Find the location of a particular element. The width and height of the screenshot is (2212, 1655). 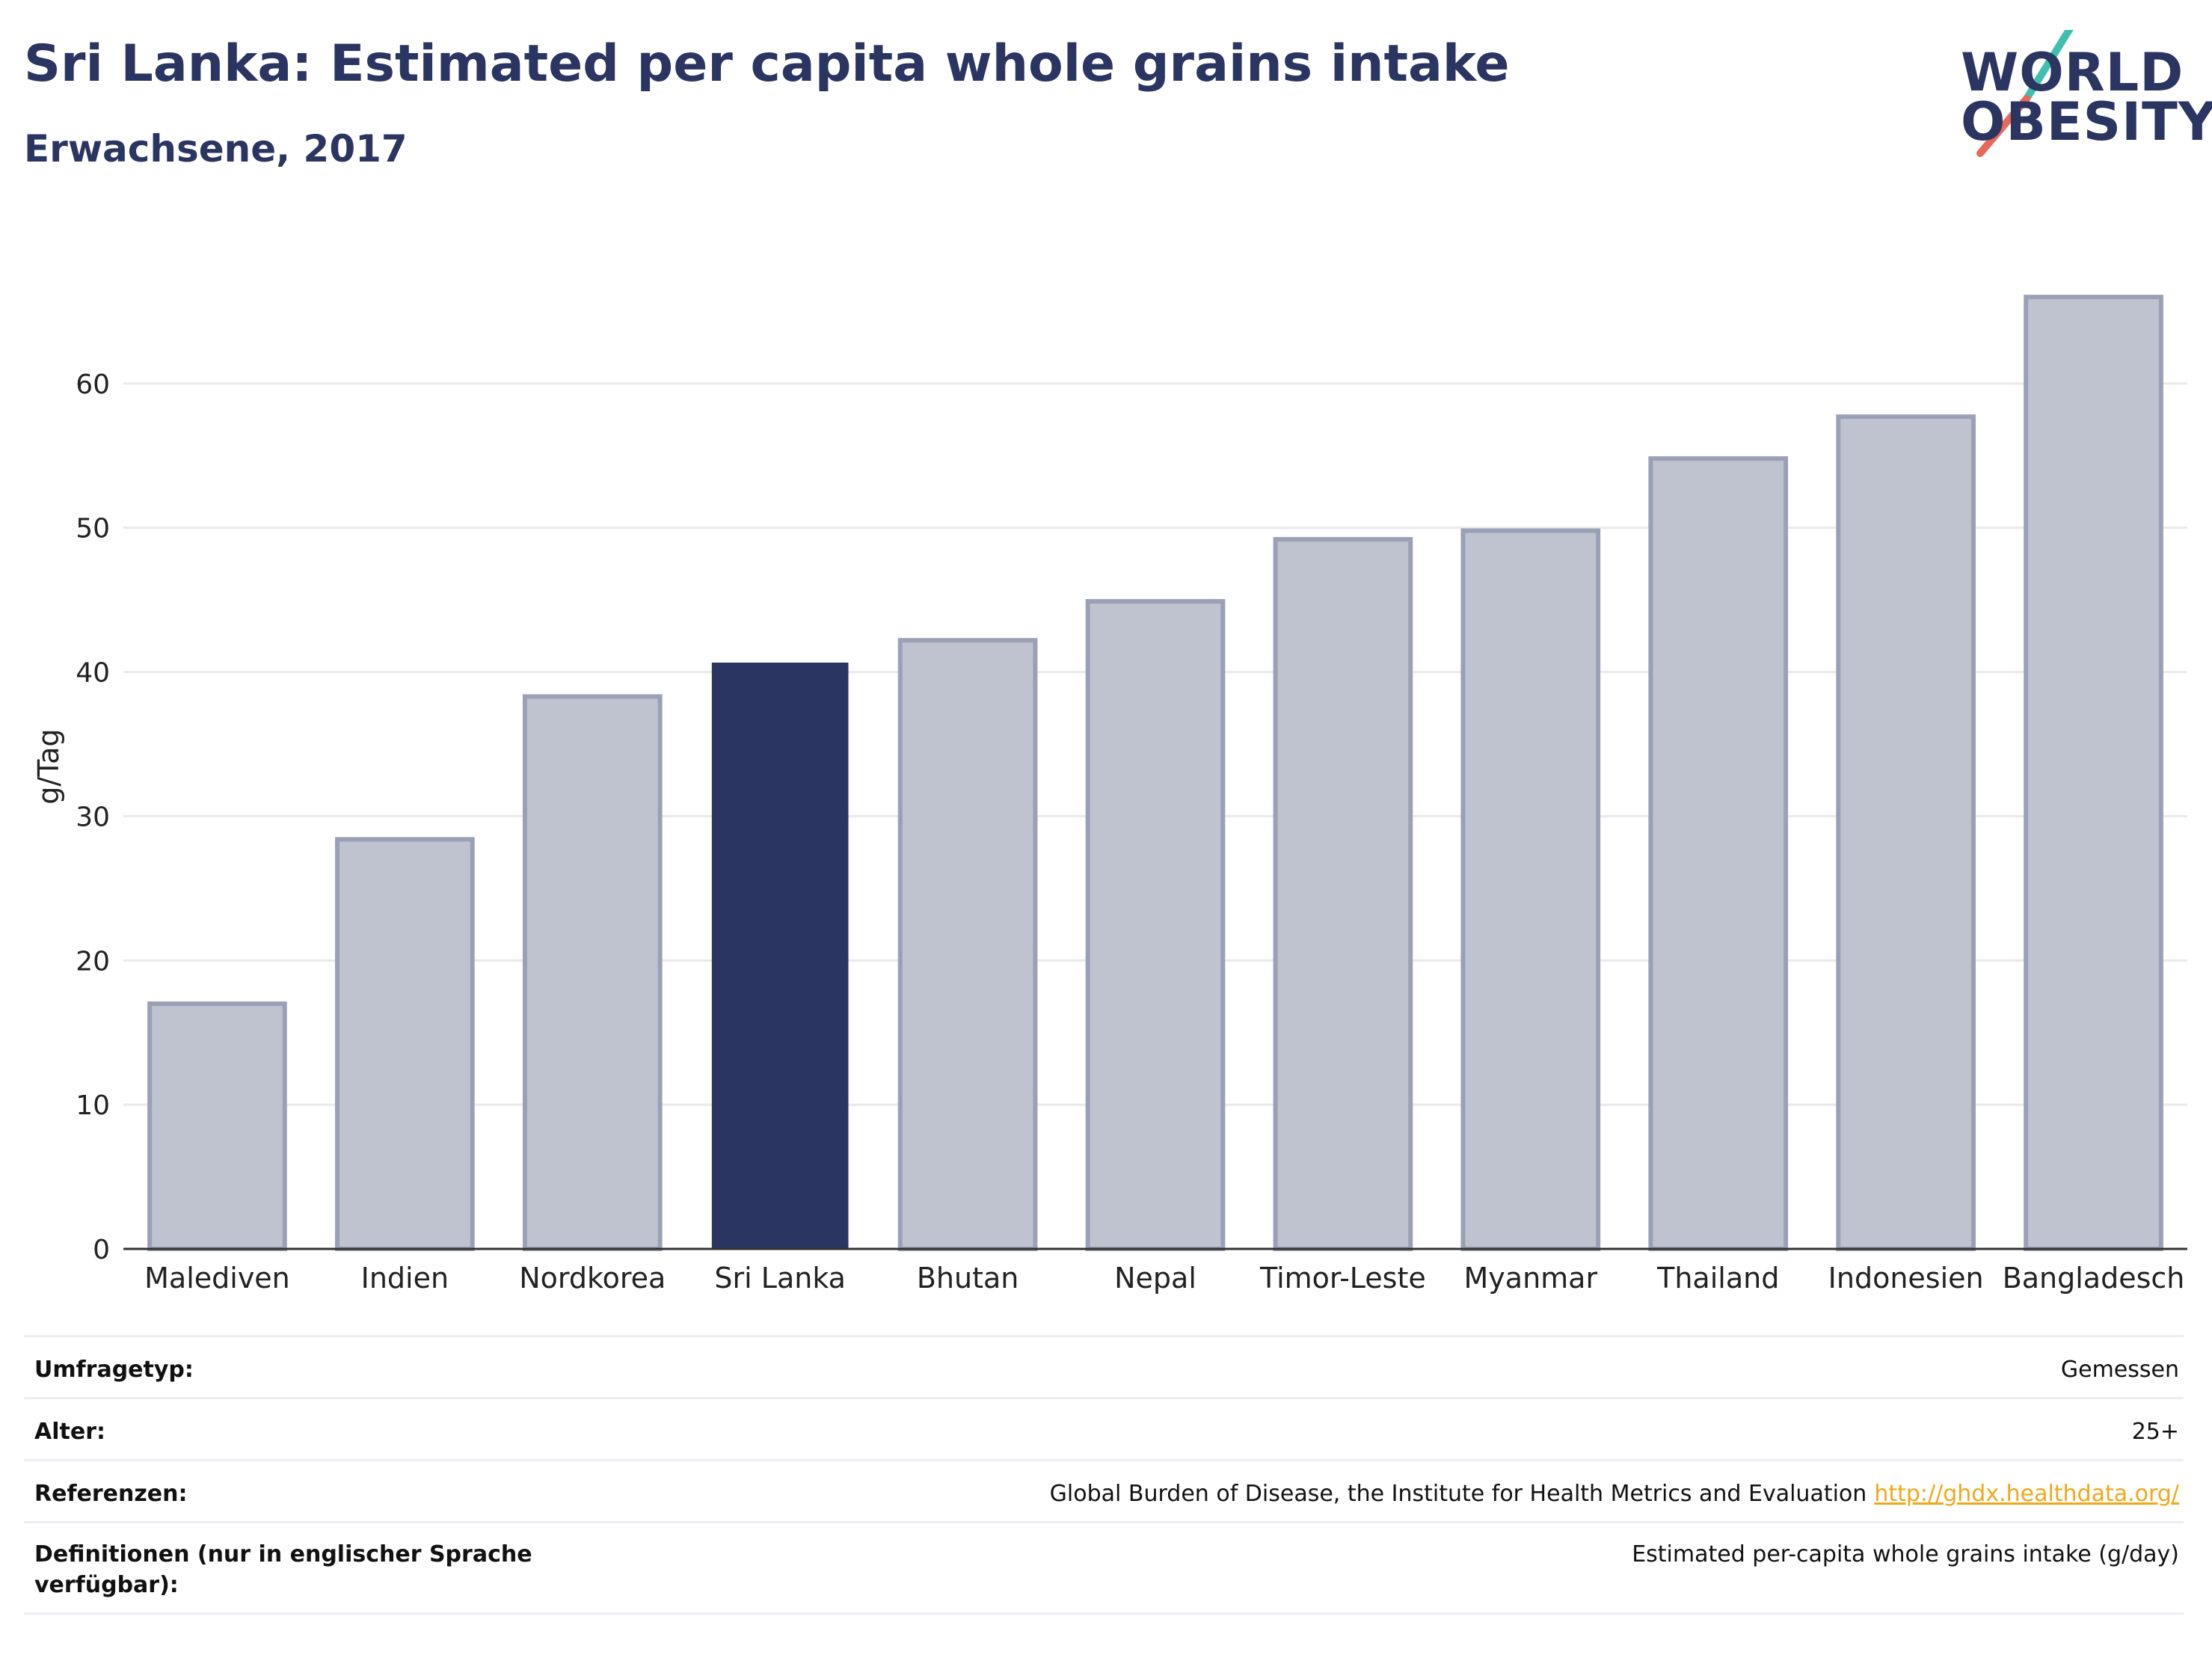

x-tick-label: Bangladesch is located at coordinates (2094, 1278).